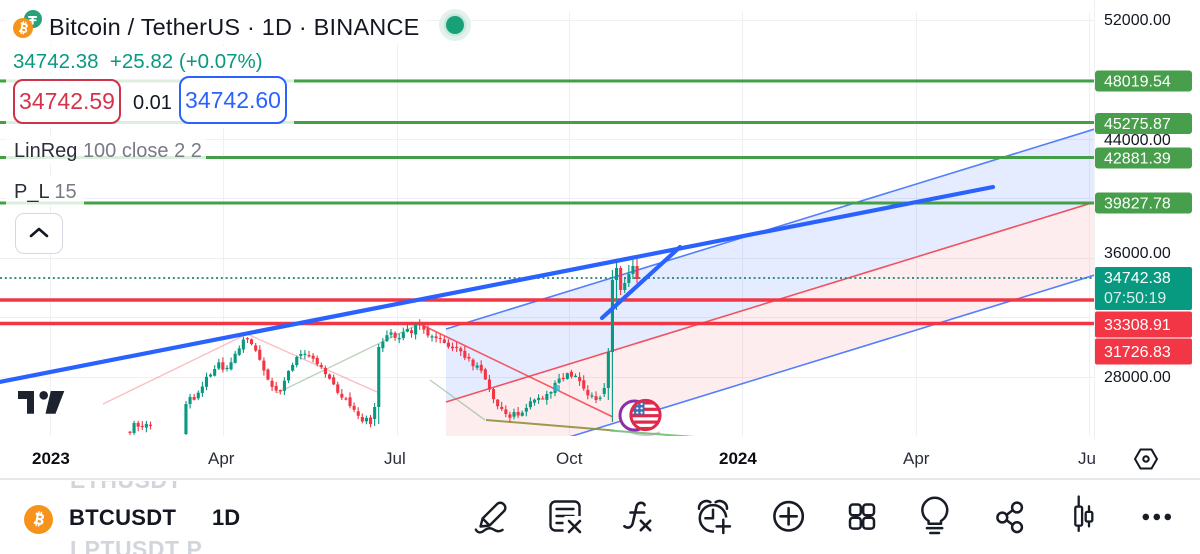 The width and height of the screenshot is (1200, 554). I want to click on svg-text: 36000.00, so click(1137, 253).